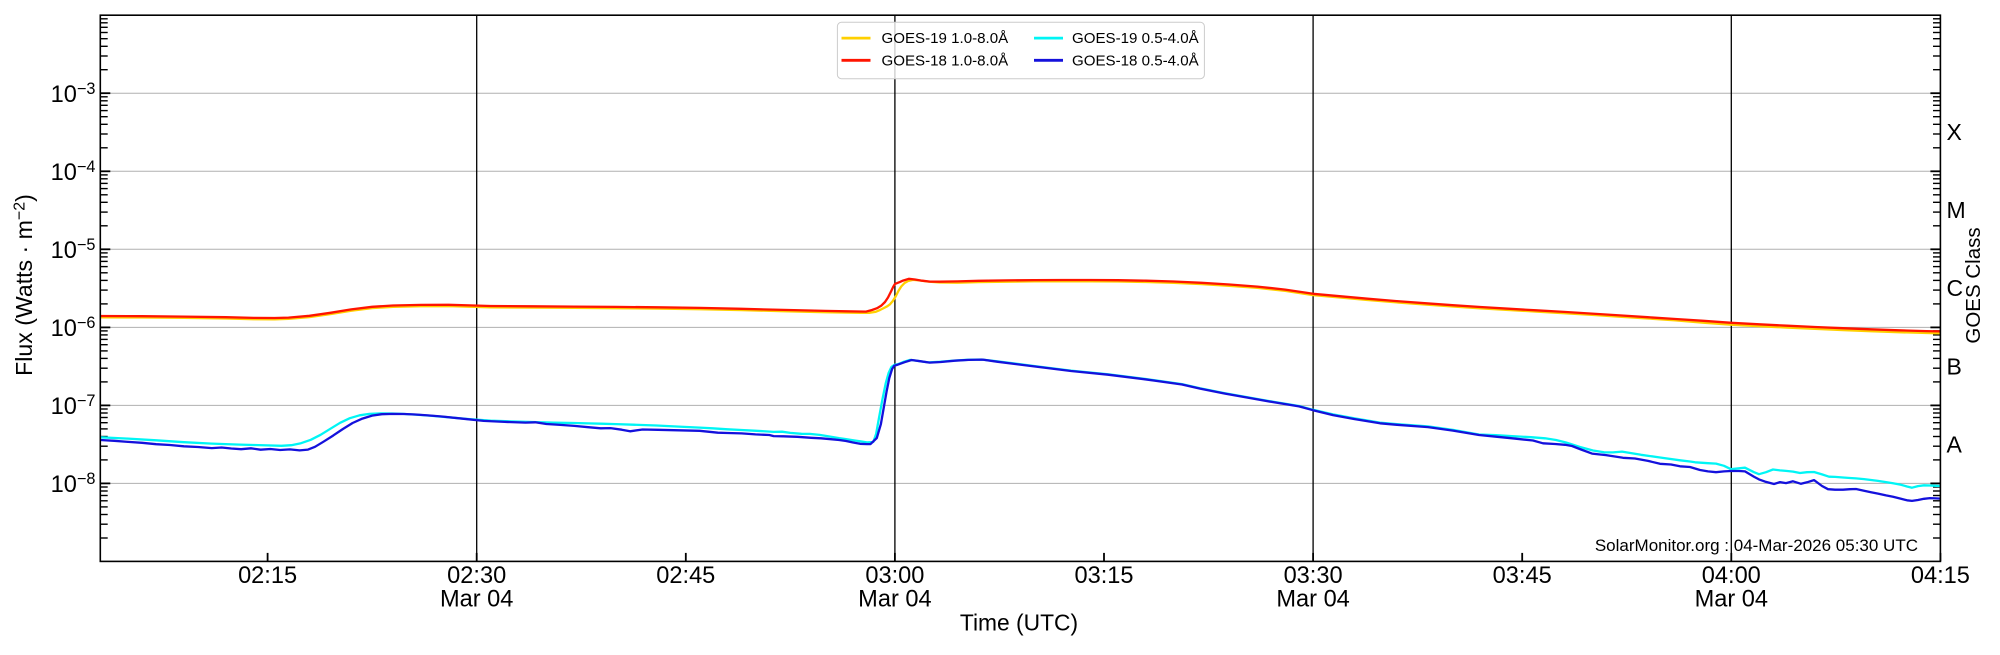 This screenshot has width=2000, height=655. Describe the element at coordinates (1313, 576) in the screenshot. I see `svg-text: 03:30` at that location.